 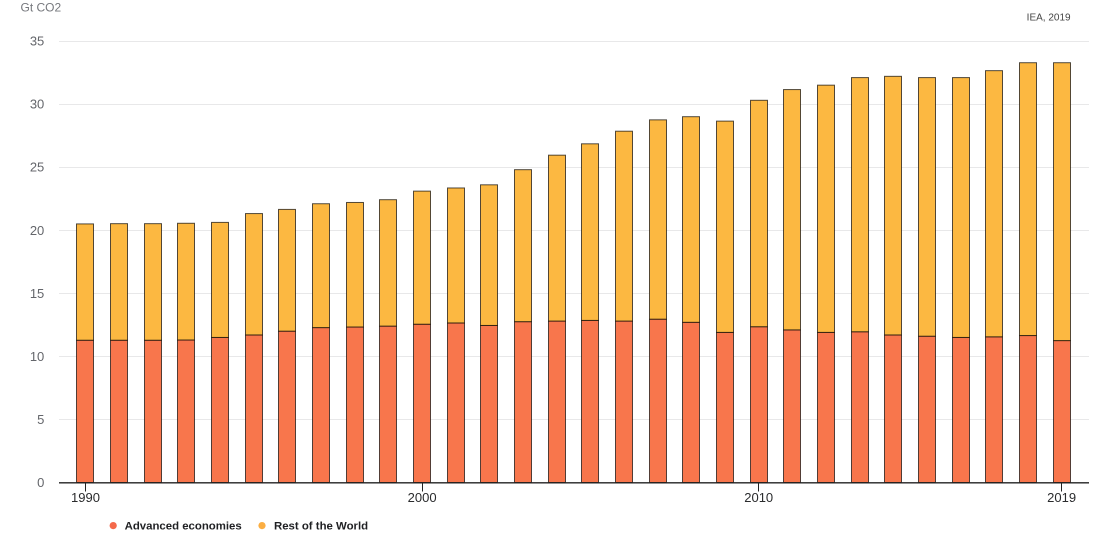 I want to click on svg-text: Advanced economies, so click(x=183, y=527).